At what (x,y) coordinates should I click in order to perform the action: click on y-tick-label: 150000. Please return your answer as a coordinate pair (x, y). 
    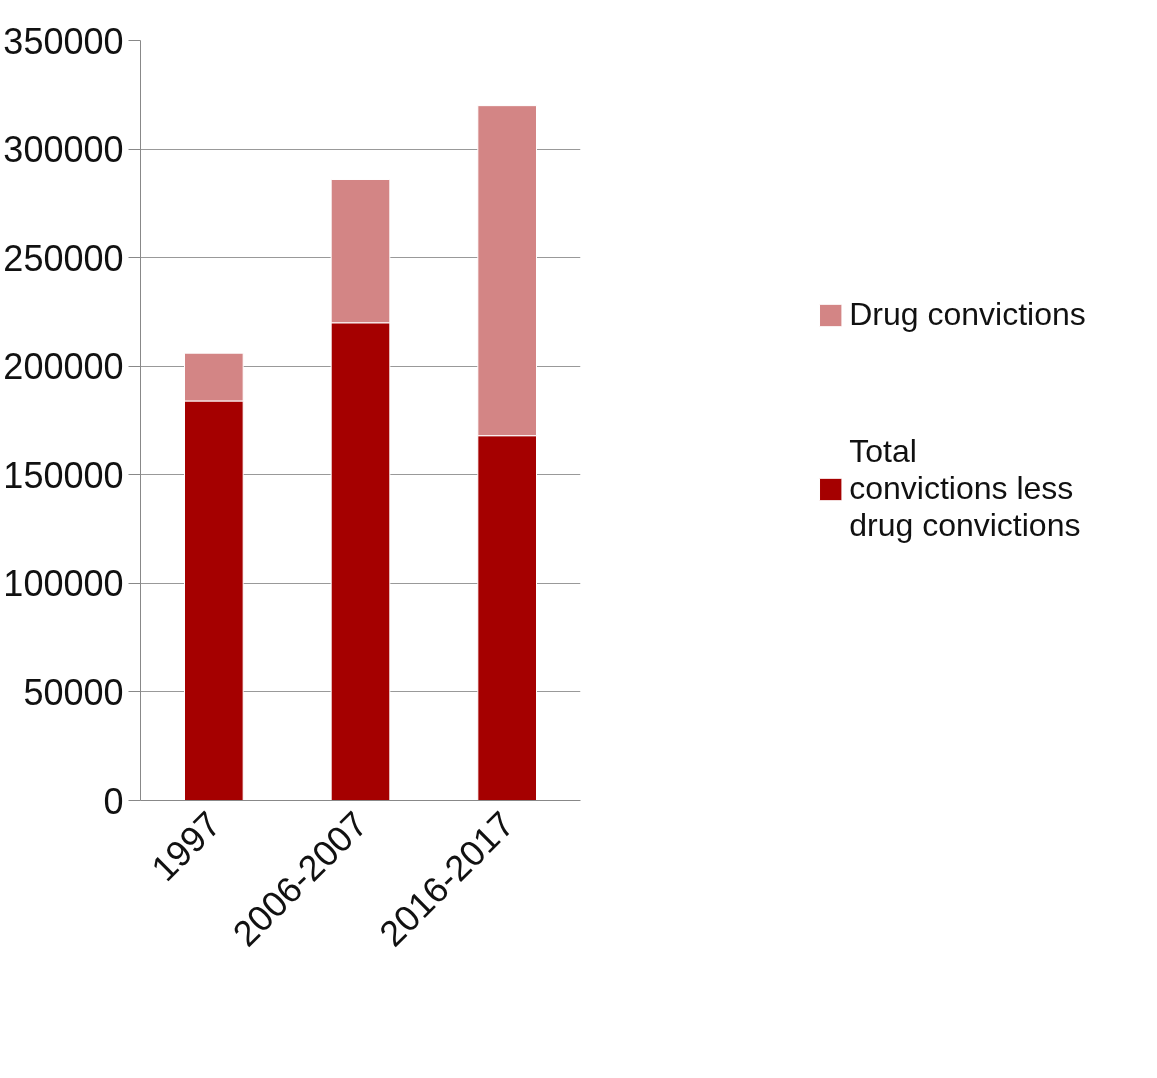
    Looking at the image, I should click on (63, 475).